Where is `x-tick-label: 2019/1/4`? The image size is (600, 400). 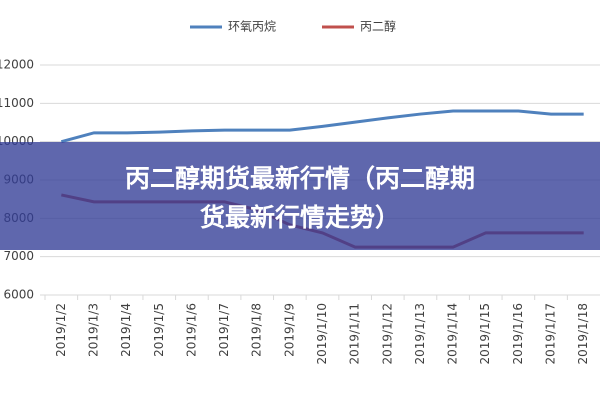 x-tick-label: 2019/1/4 is located at coordinates (126, 330).